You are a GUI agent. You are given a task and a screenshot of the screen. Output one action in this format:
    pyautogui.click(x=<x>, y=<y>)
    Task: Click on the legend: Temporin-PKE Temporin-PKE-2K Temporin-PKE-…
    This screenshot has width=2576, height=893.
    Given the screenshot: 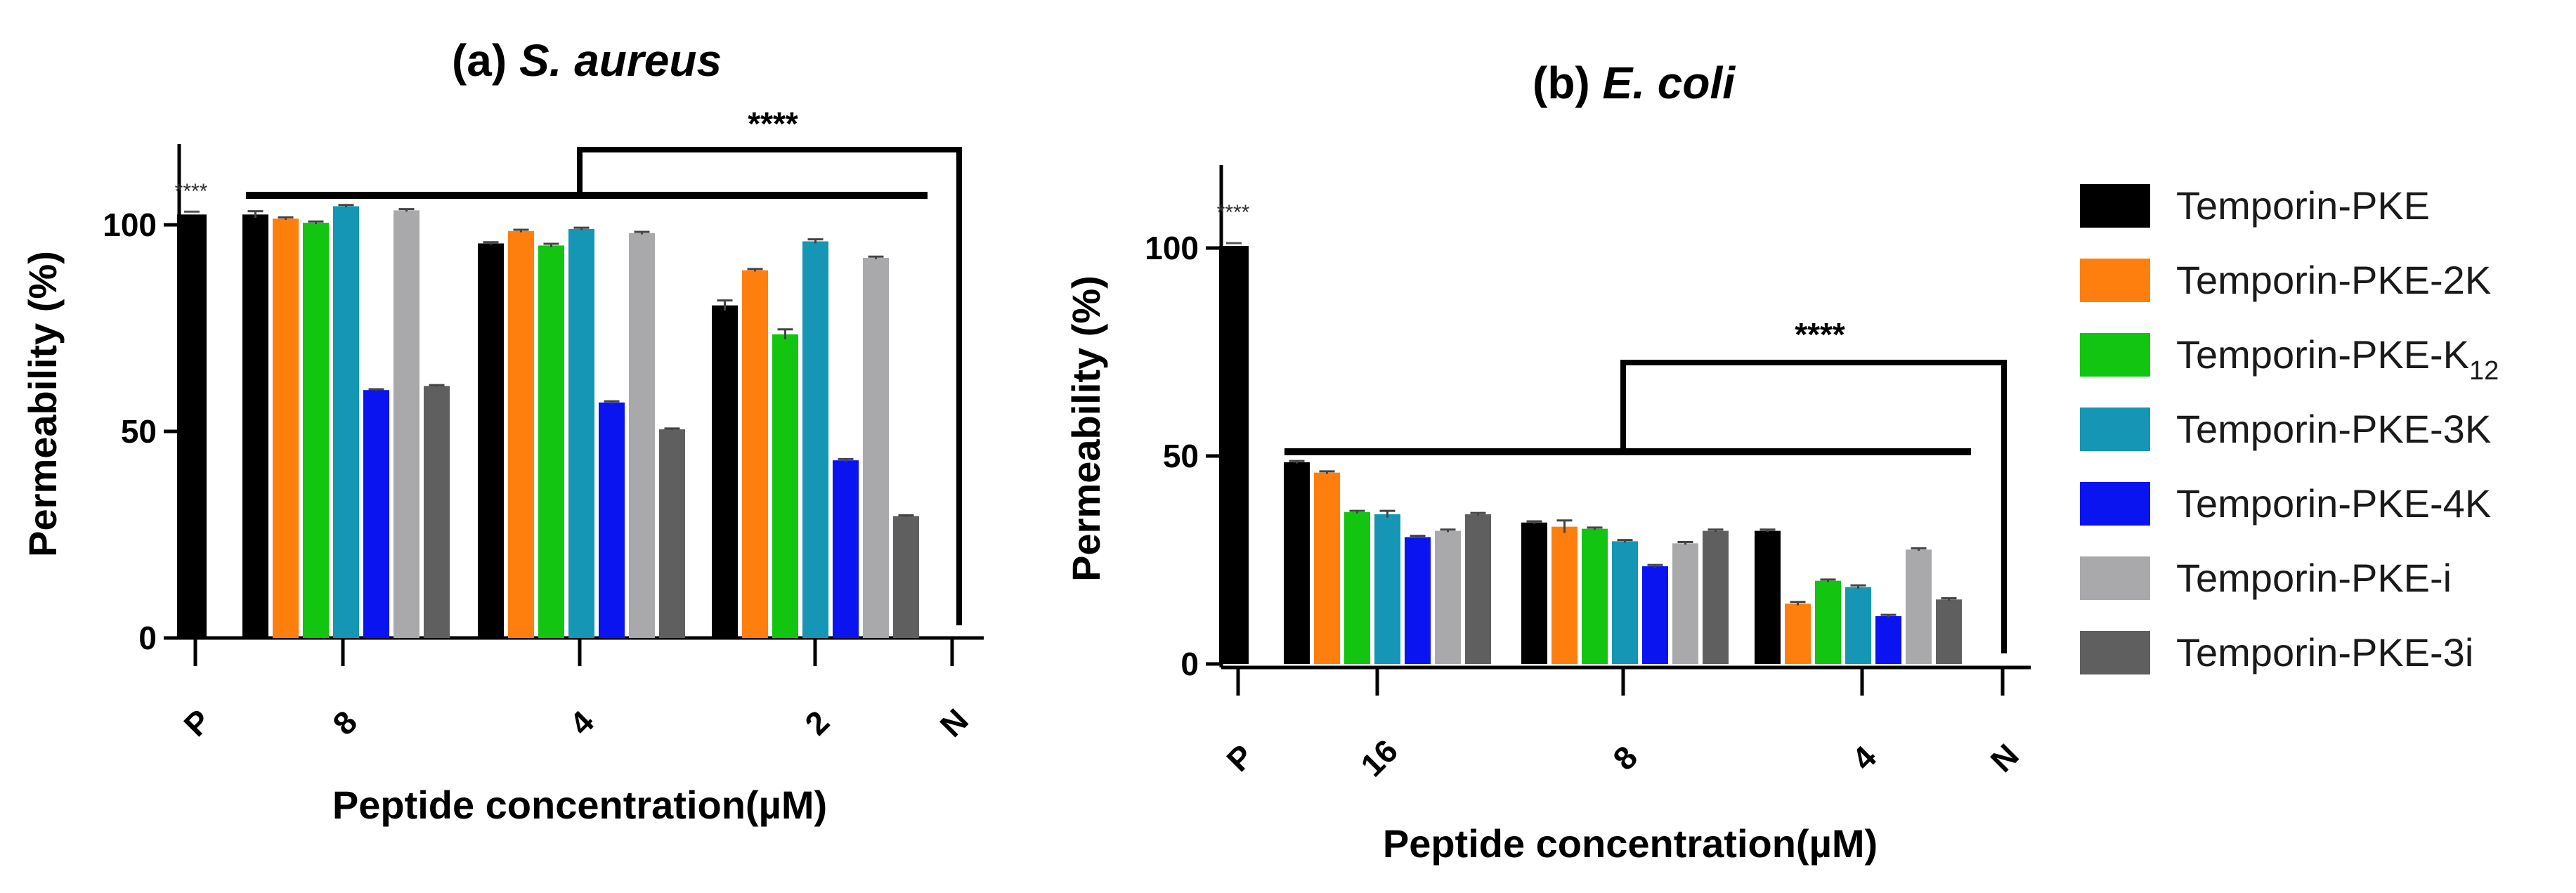 What is the action you would take?
    pyautogui.click(x=2289, y=428)
    